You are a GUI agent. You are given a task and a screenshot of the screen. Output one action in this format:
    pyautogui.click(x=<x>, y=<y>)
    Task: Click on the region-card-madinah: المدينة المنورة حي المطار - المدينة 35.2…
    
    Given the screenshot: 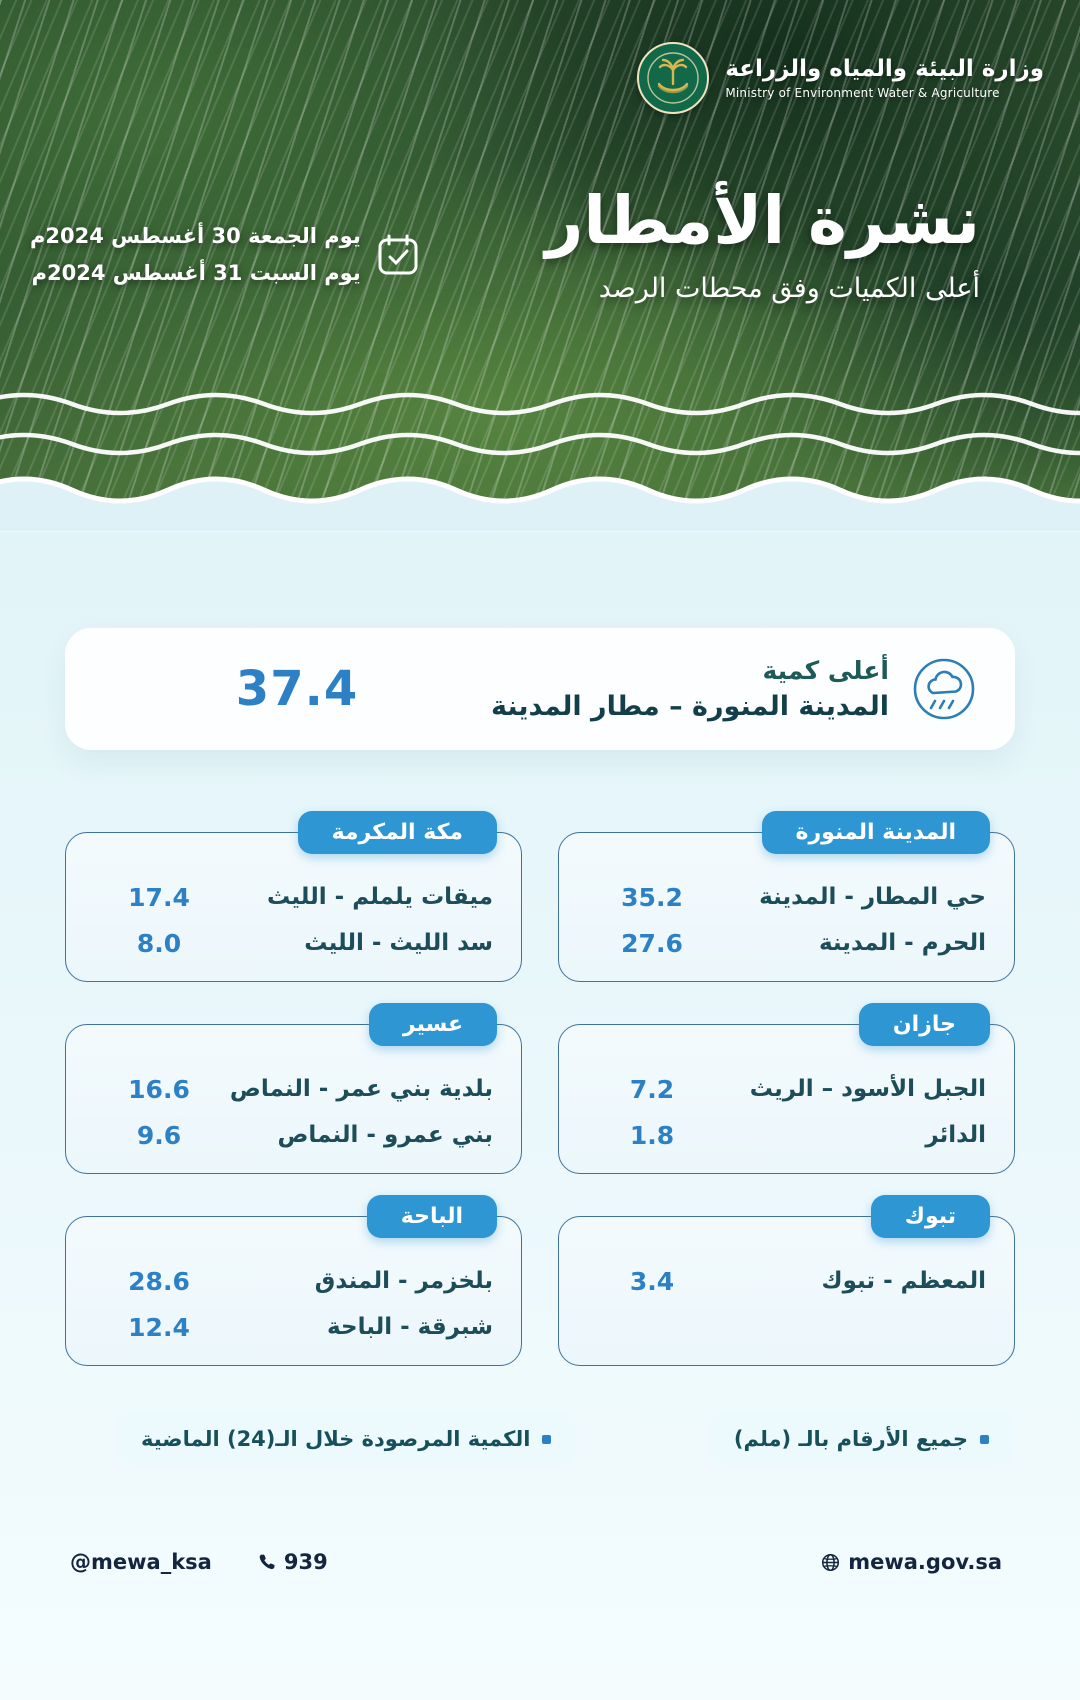 What is the action you would take?
    pyautogui.click(x=786, y=896)
    